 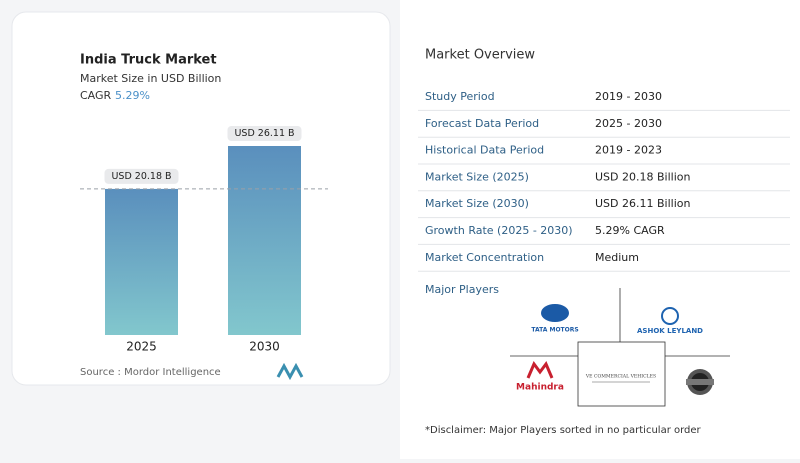 What do you see at coordinates (482, 123) in the screenshot?
I see `row-label: Forecast Data Period` at bounding box center [482, 123].